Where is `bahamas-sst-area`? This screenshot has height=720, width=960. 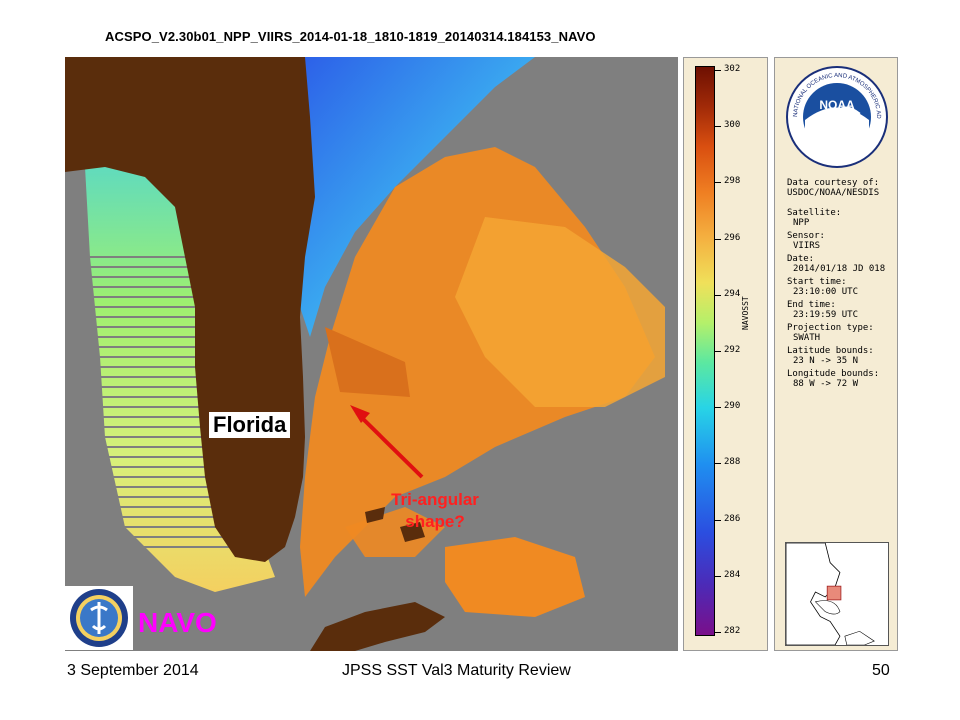 bahamas-sst-area is located at coordinates (515, 577).